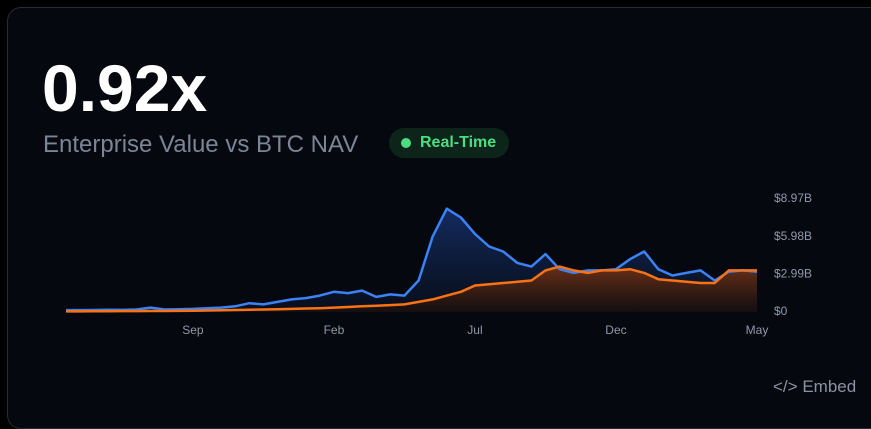 This screenshot has height=429, width=871. Describe the element at coordinates (757, 330) in the screenshot. I see `x-tick-label: May` at that location.